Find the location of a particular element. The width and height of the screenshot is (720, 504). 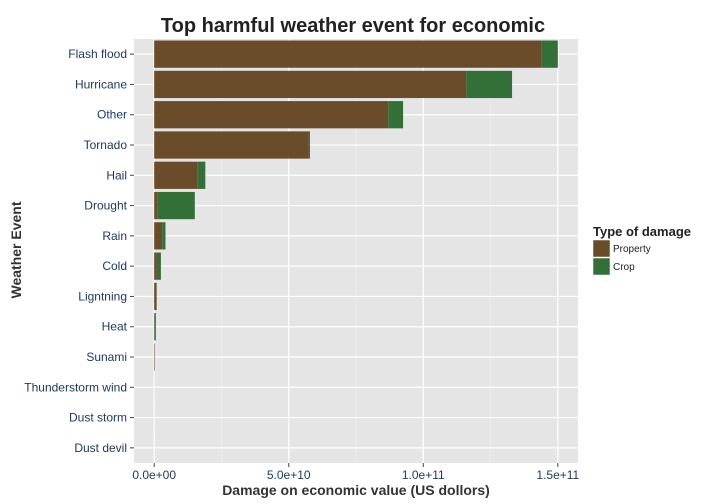

bar-crop-cold is located at coordinates (158, 266).